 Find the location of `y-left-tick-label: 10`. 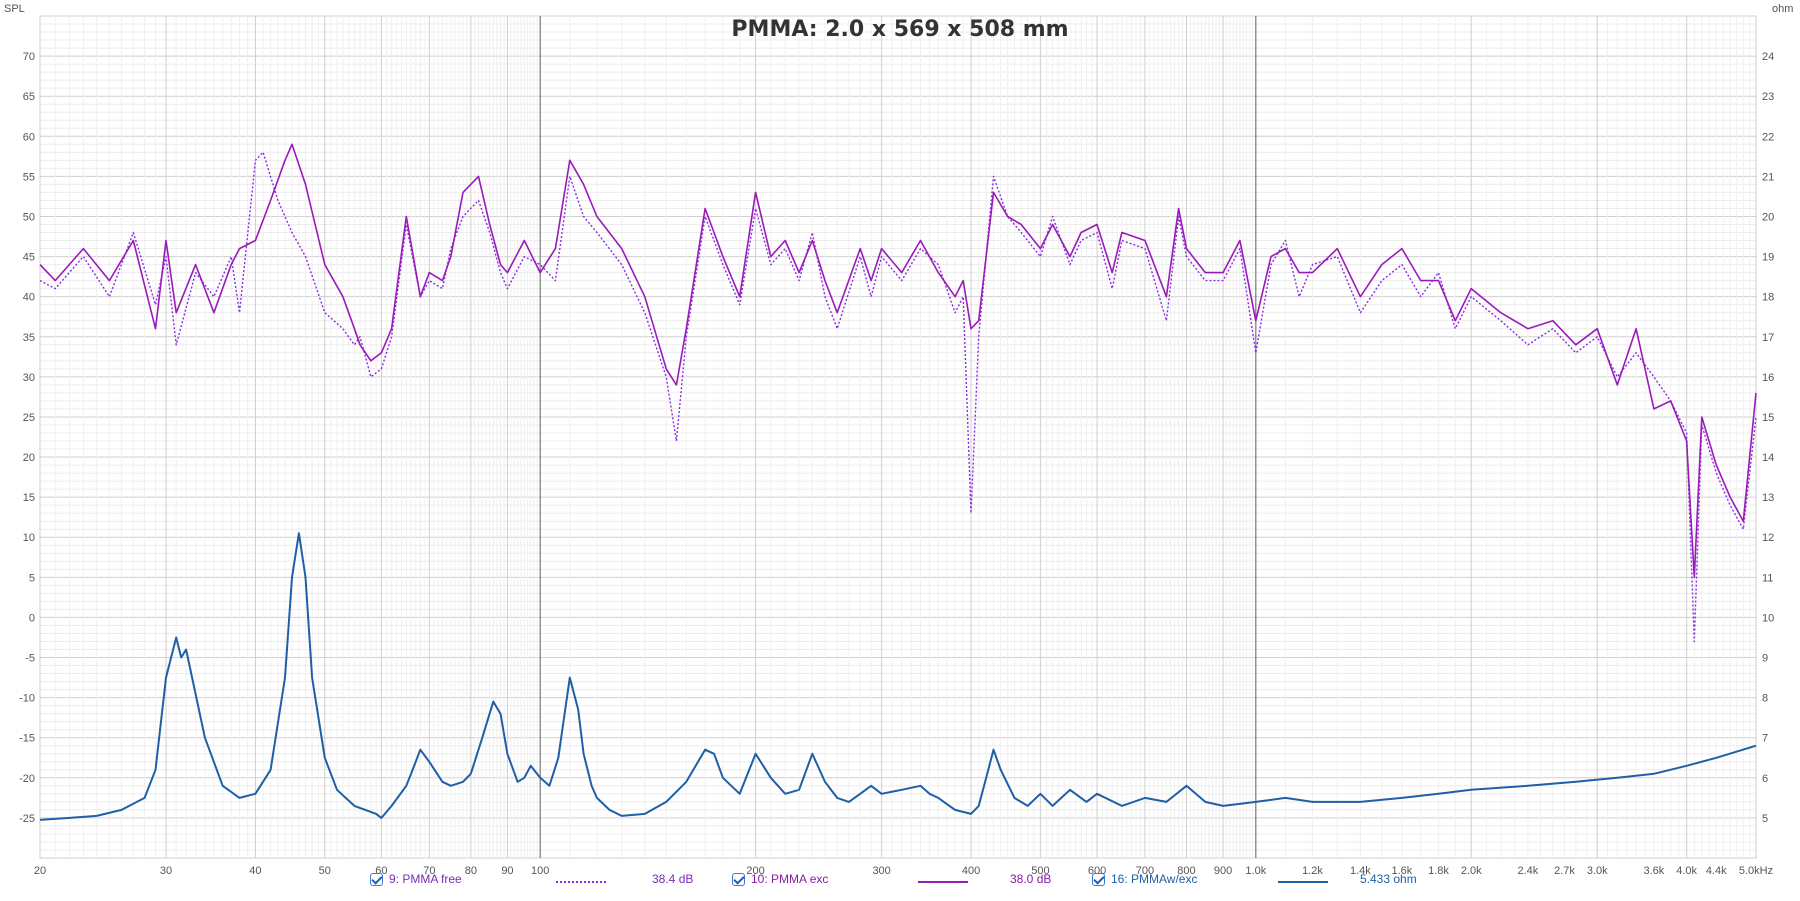

y-left-tick-label: 10 is located at coordinates (29, 538).